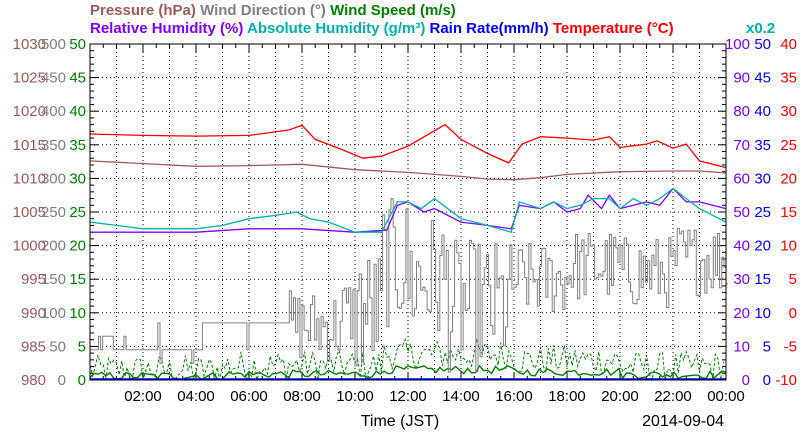  I want to click on title-pressure: Pressure (hPa), so click(143, 10).